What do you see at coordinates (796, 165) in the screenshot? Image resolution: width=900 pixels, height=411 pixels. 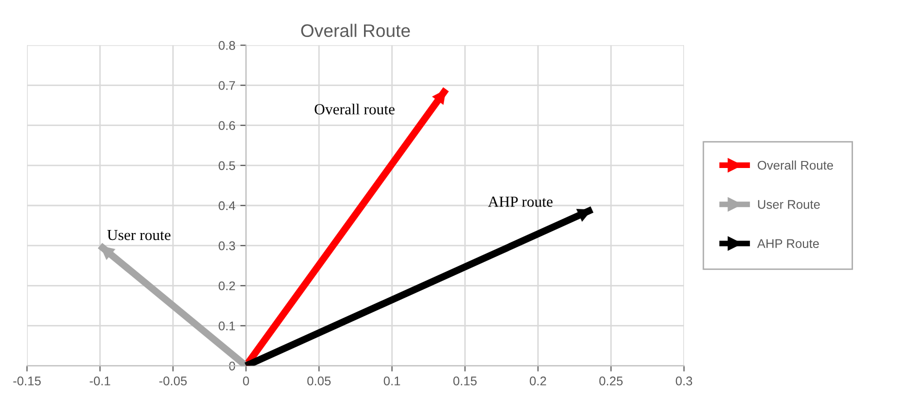 I see `legend-label: Overall Route` at bounding box center [796, 165].